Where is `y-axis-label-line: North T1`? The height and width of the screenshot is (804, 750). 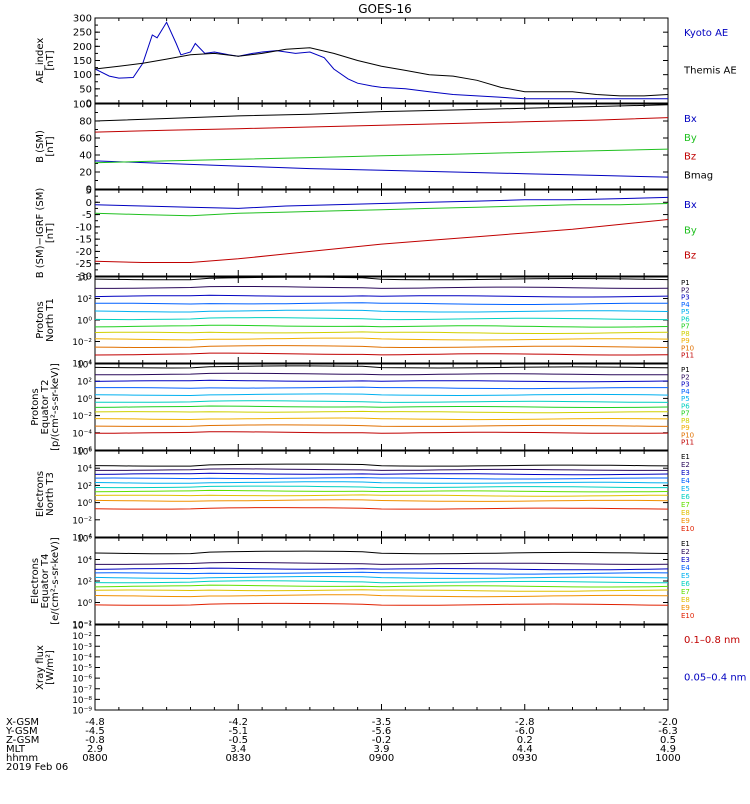
y-axis-label-line: North T1 is located at coordinates (50, 320).